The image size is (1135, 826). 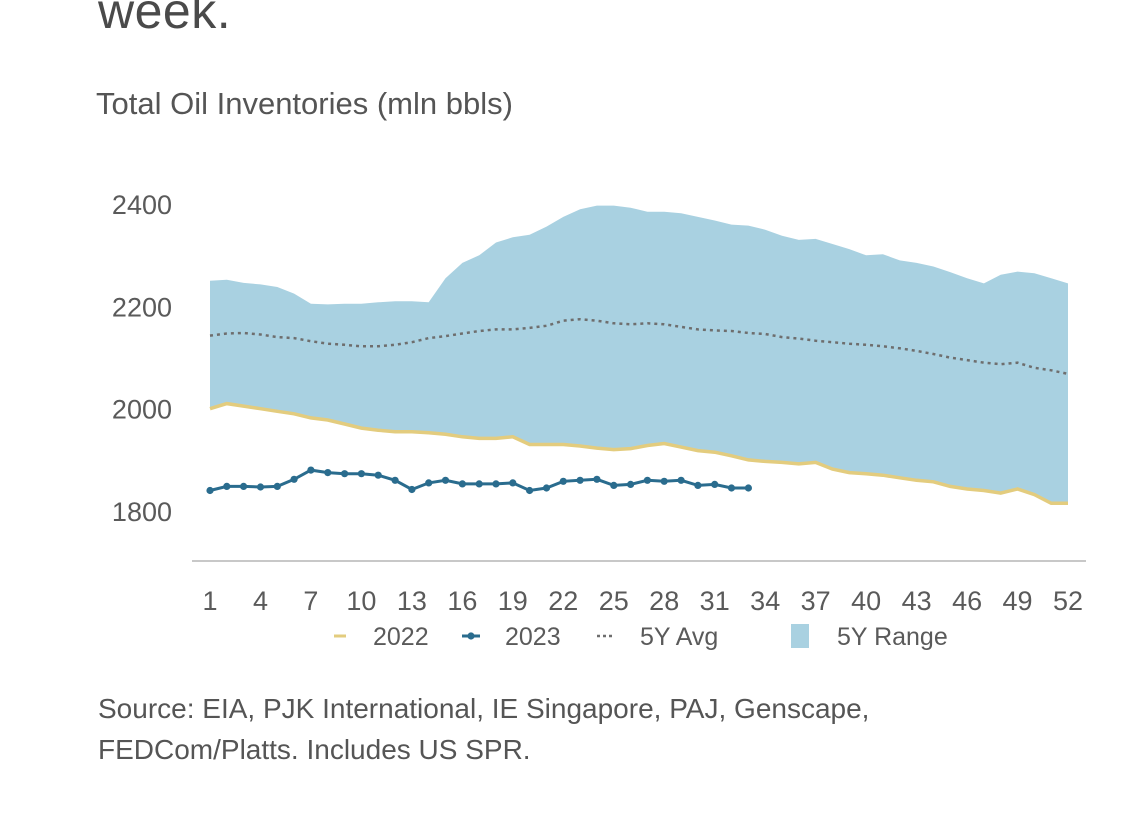 I want to click on x-tick-label-46: 46, so click(x=967, y=601).